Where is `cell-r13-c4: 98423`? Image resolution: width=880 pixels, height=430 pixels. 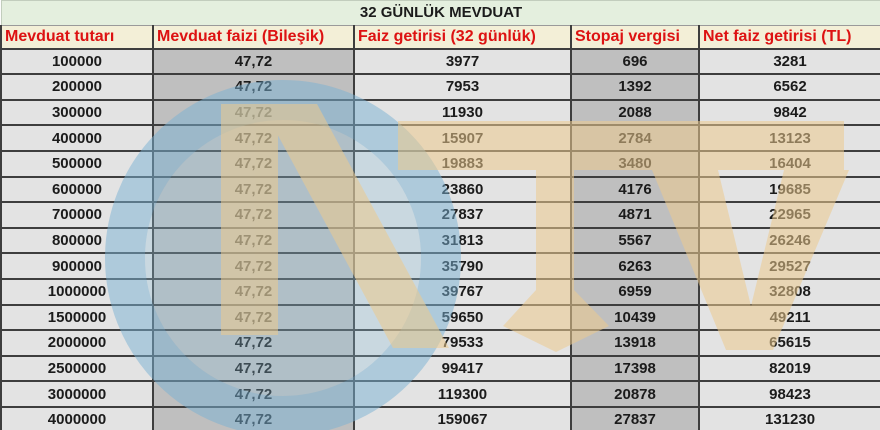
cell-r13-c4: 98423 is located at coordinates (788, 394).